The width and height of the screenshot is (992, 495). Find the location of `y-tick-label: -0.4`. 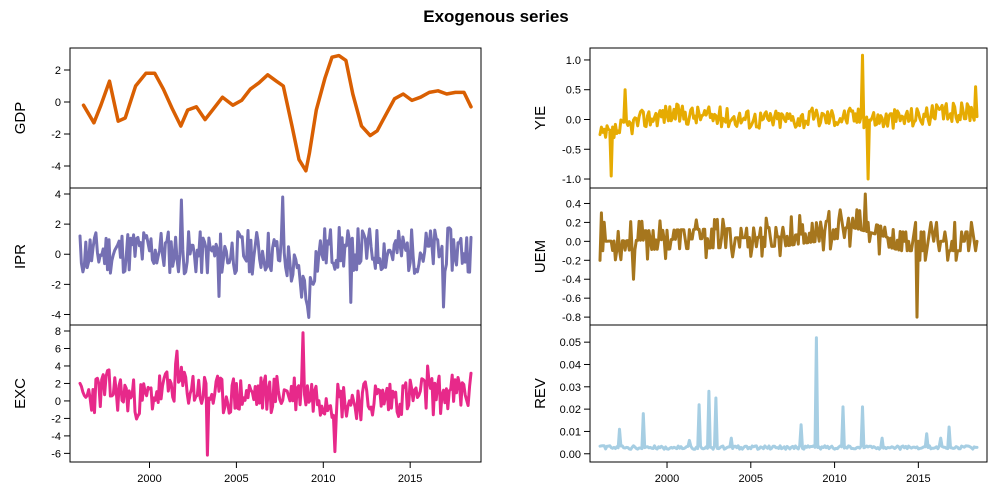

y-tick-label: -0.4 is located at coordinates (571, 280).